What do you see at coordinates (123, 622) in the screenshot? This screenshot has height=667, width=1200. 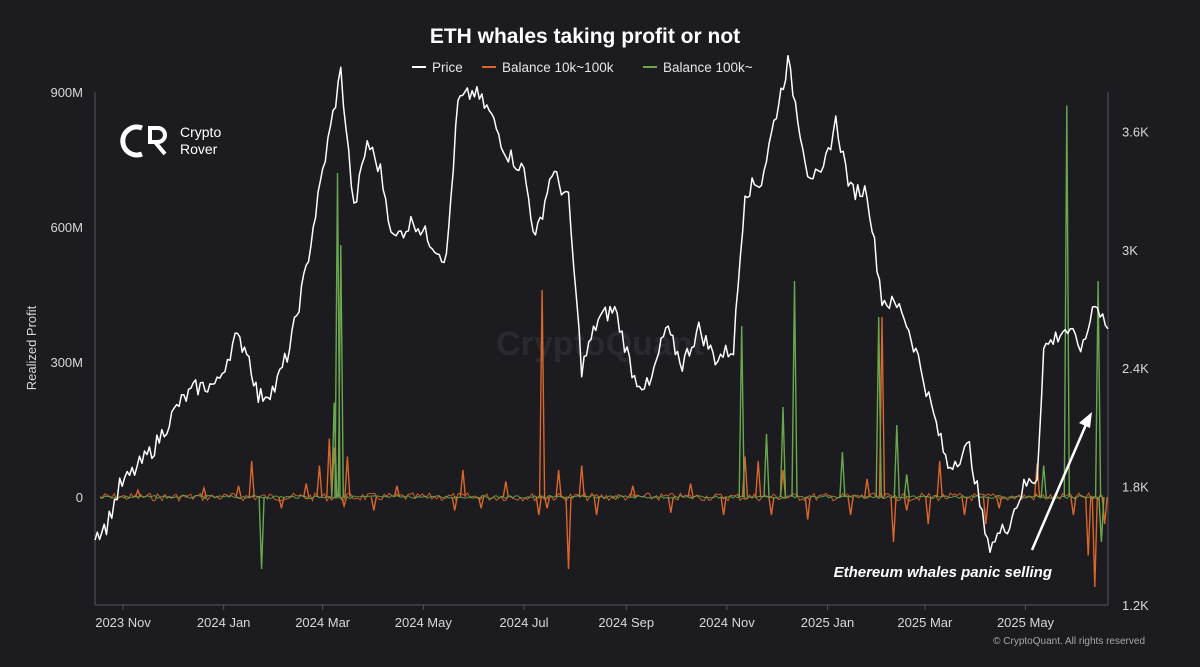 I see `x-tick-label: 2023 Nov` at bounding box center [123, 622].